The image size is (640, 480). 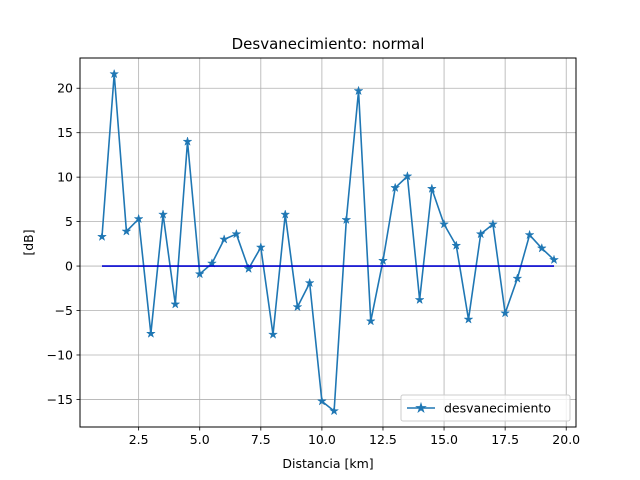 I want to click on x-axis-label: Distancia [km], so click(x=327, y=463).